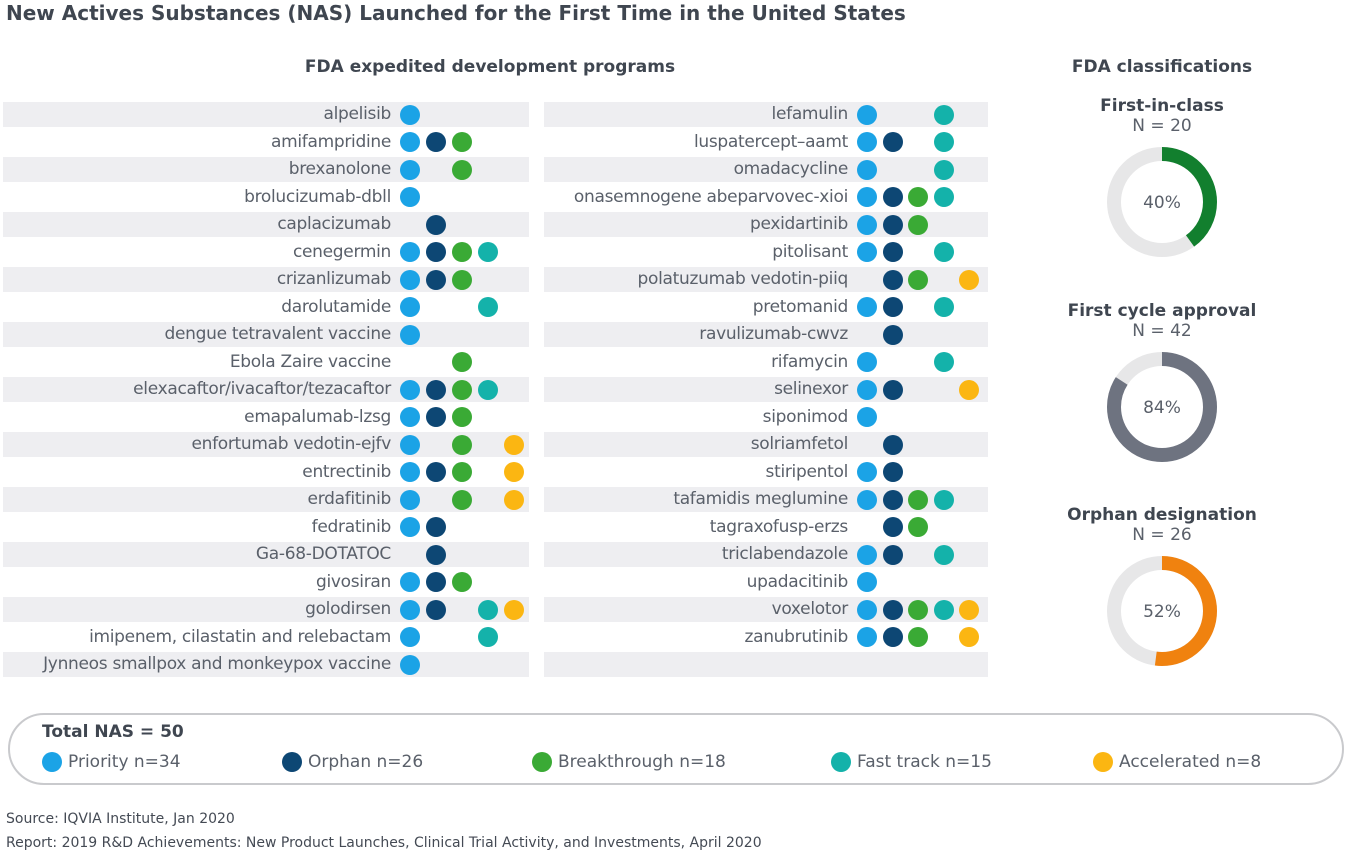 This screenshot has height=860, width=1352. Describe the element at coordinates (266, 583) in the screenshot. I see `table-row: givosiran` at that location.